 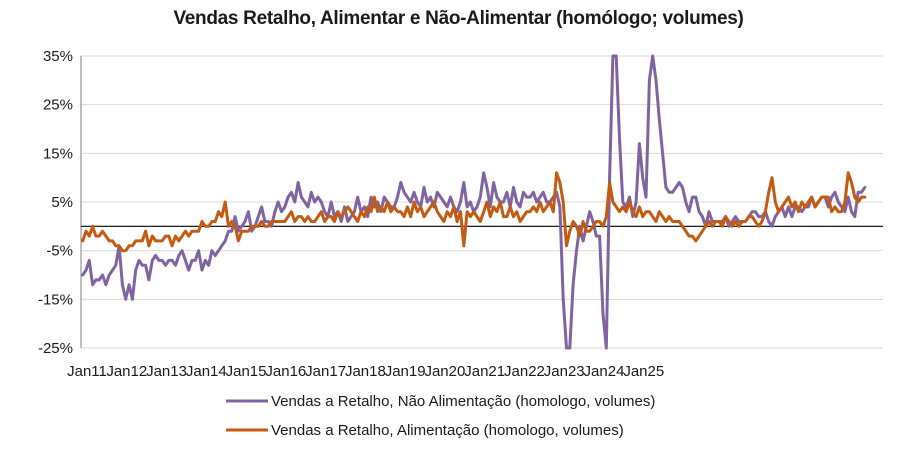 I want to click on y-tick-label: 5%, so click(x=62, y=202).